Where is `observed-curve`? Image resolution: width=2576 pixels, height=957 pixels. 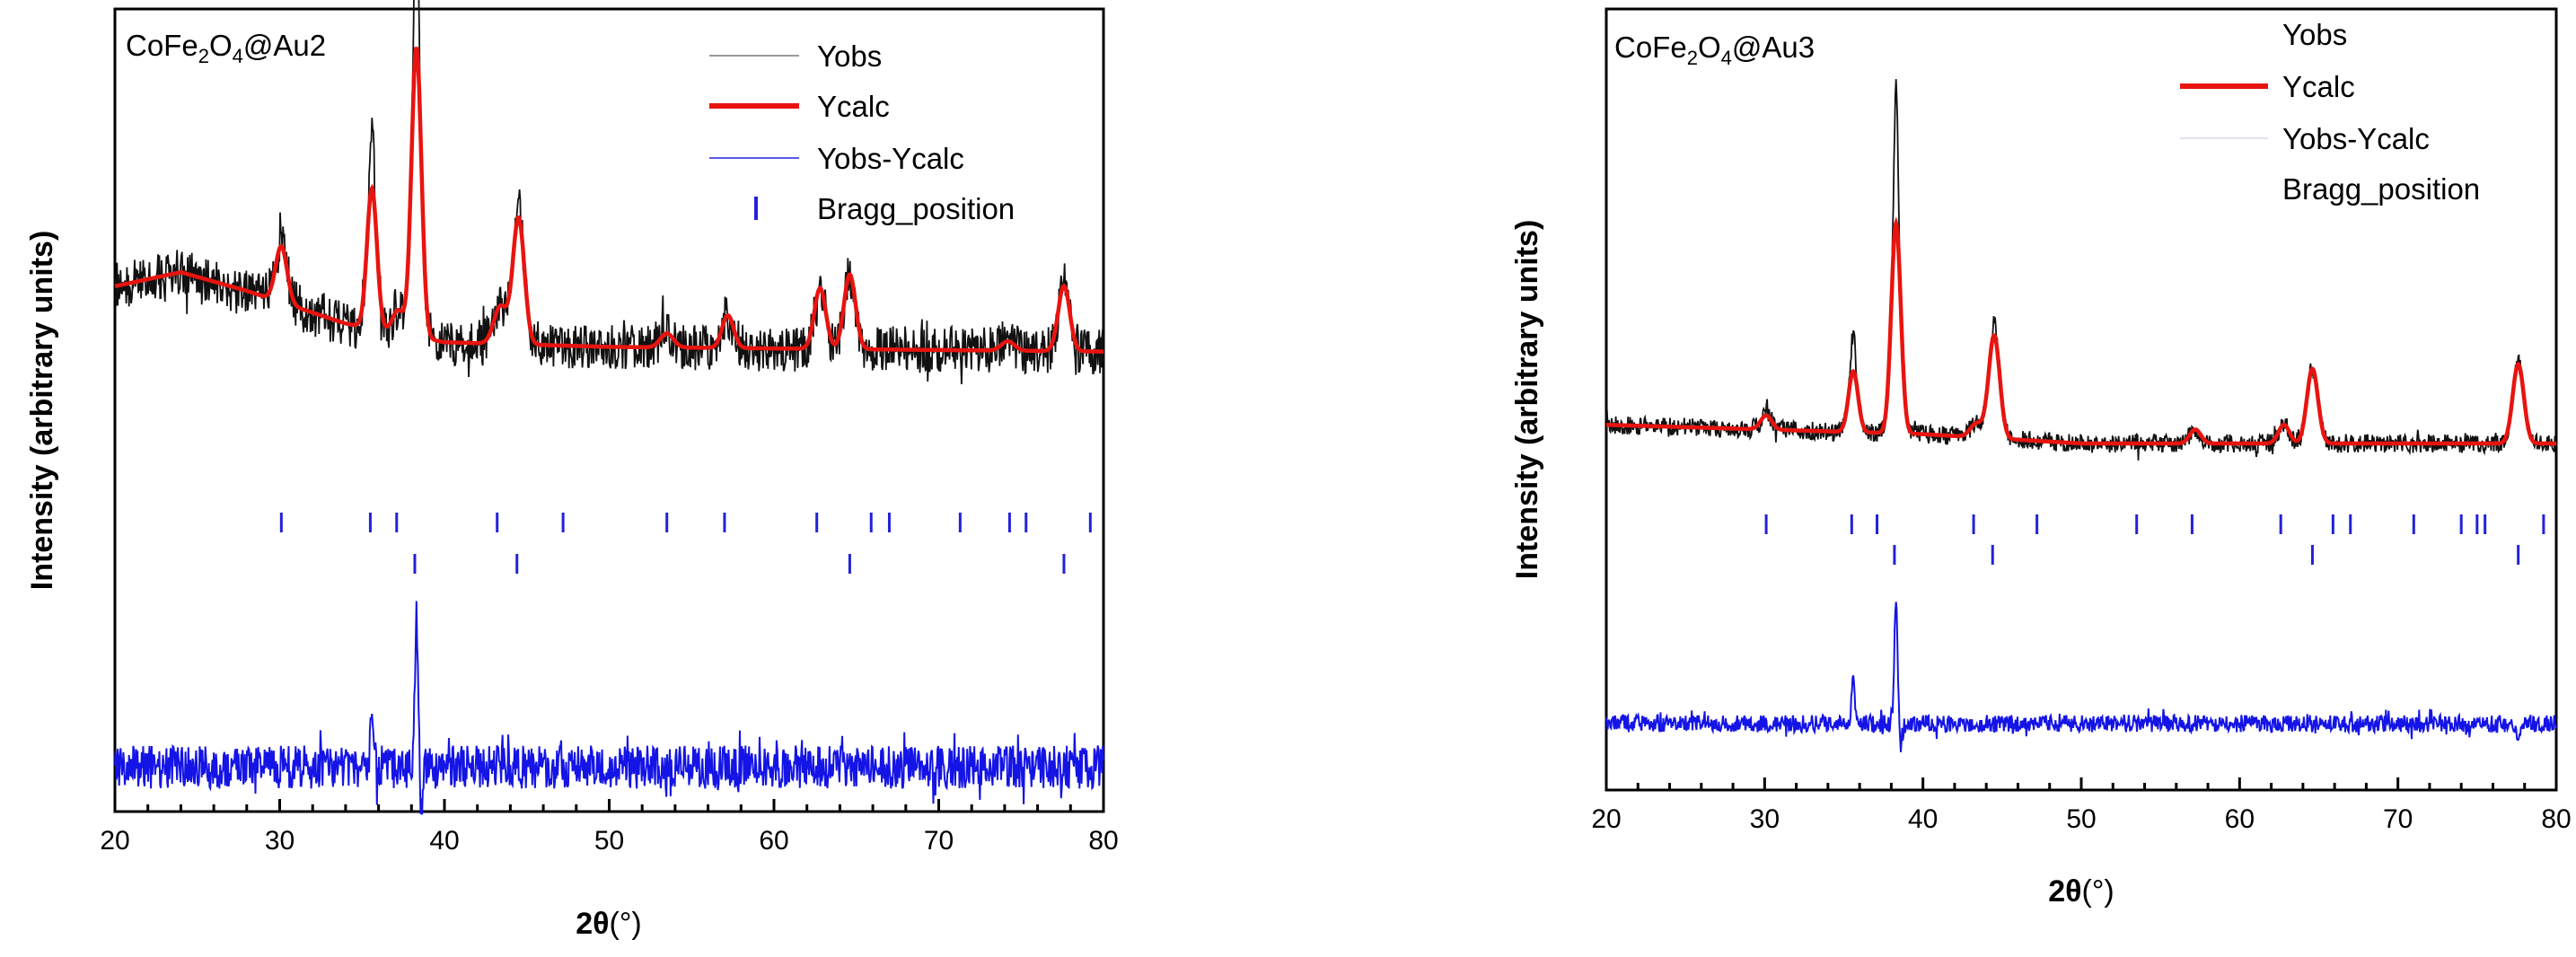 observed-curve is located at coordinates (2081, 270).